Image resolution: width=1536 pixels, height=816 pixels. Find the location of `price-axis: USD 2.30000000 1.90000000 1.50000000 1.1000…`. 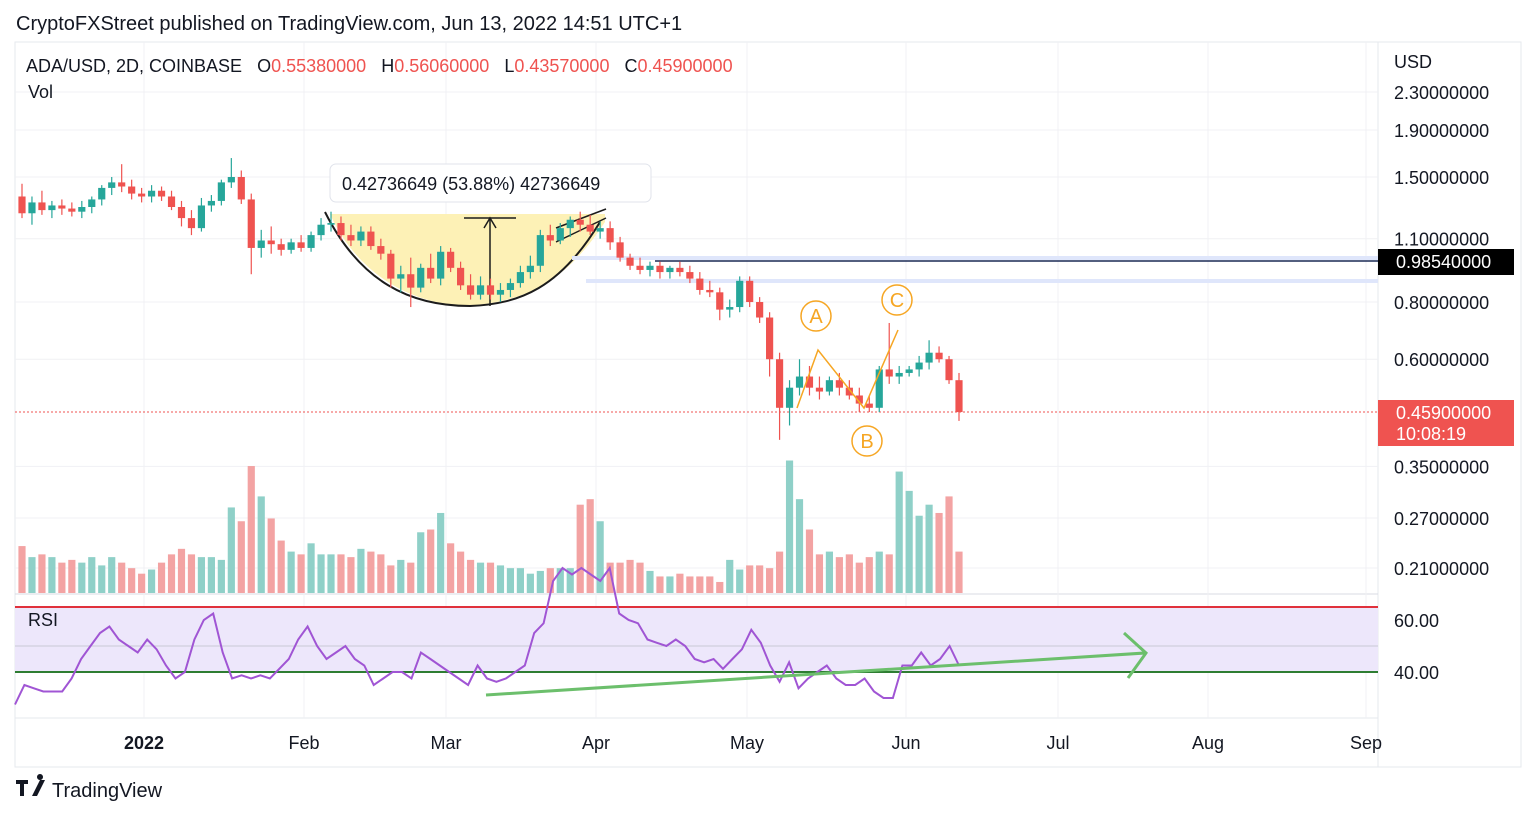

price-axis: USD 2.30000000 1.90000000 1.50000000 1.1000… is located at coordinates (1441, 315).